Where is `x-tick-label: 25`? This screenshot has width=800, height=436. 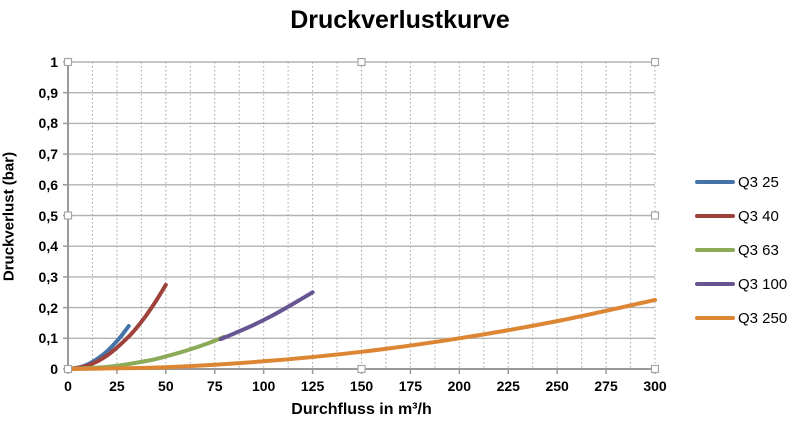 x-tick-label: 25 is located at coordinates (117, 386).